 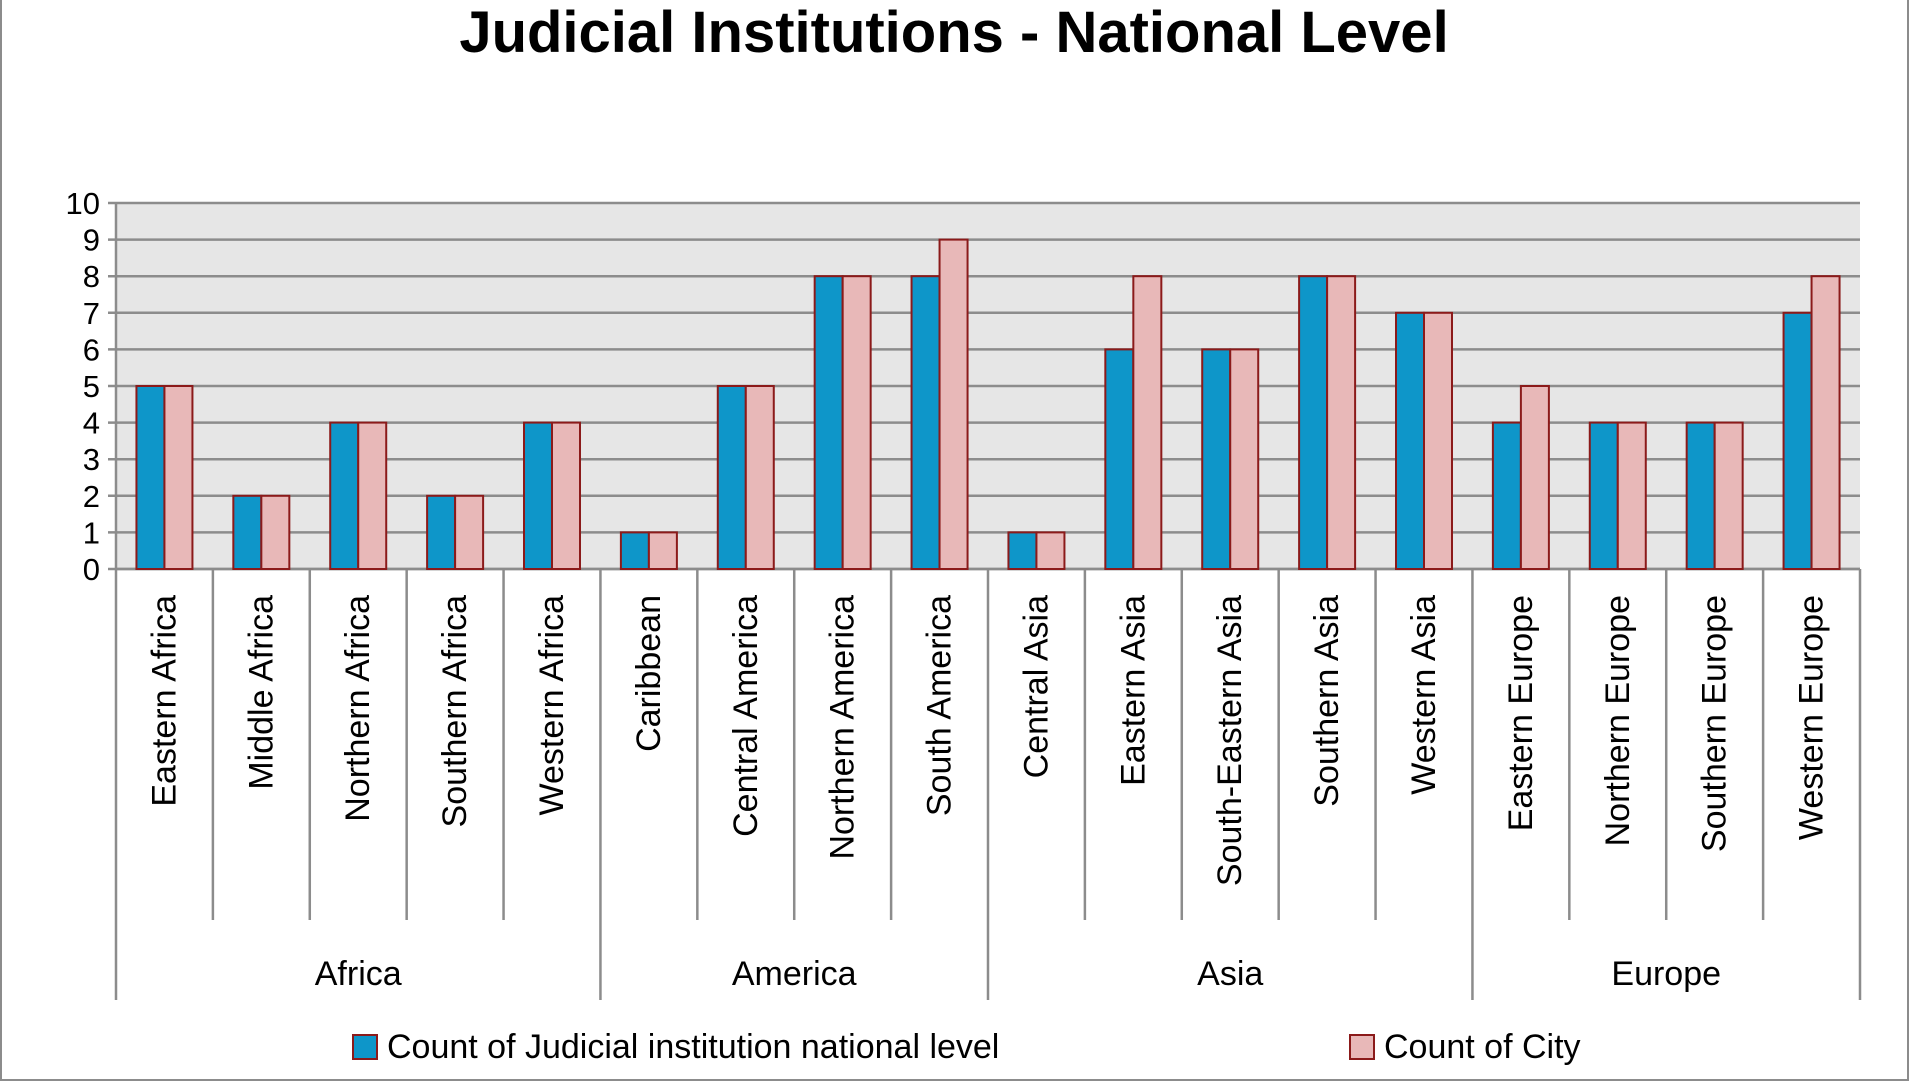 What do you see at coordinates (91, 459) in the screenshot?
I see `y-tick-label: 3` at bounding box center [91, 459].